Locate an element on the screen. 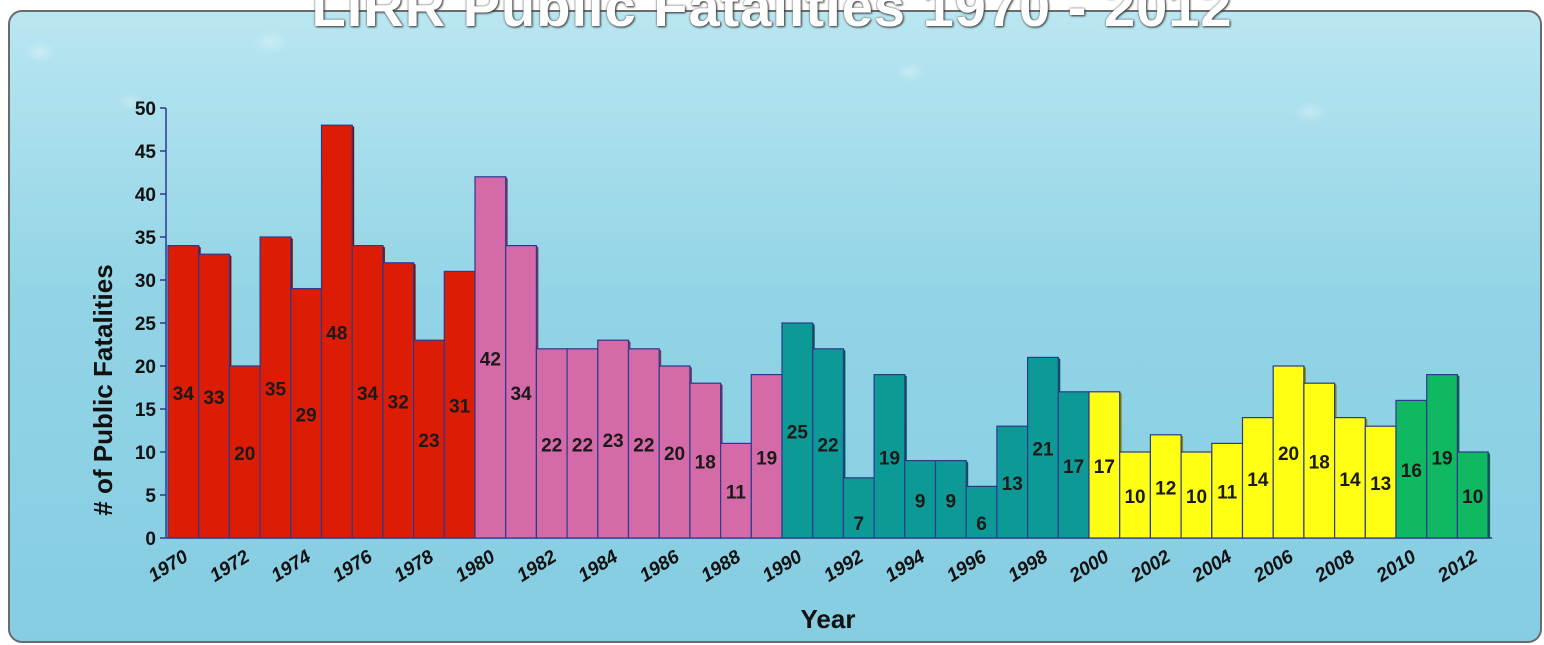 The height and width of the screenshot is (645, 1544). data-label-1982: 22 is located at coordinates (551, 445).